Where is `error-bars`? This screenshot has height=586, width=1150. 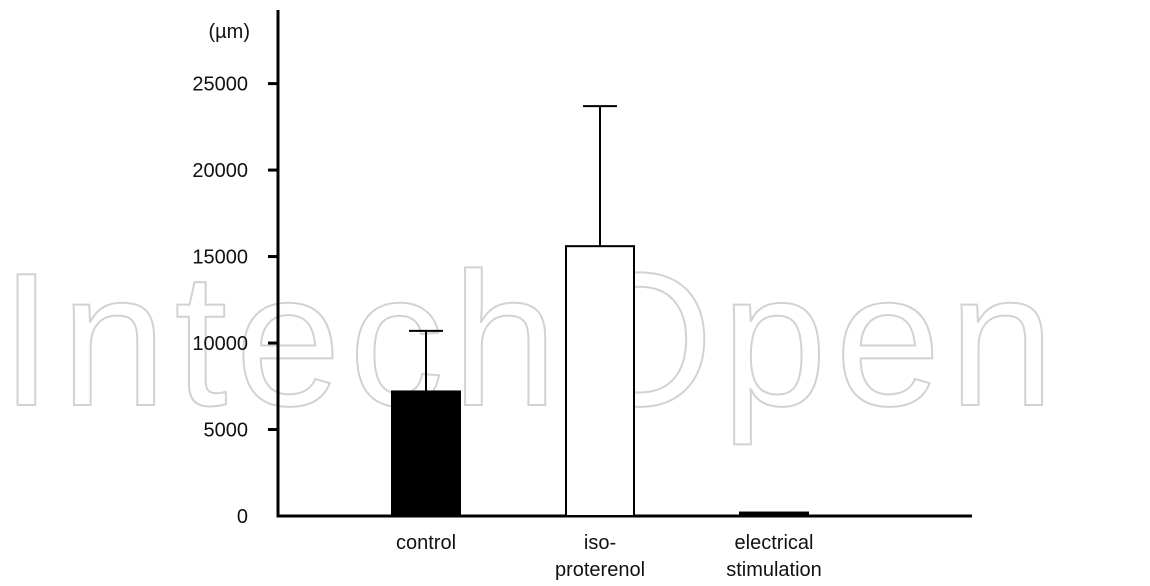 error-bars is located at coordinates (513, 248).